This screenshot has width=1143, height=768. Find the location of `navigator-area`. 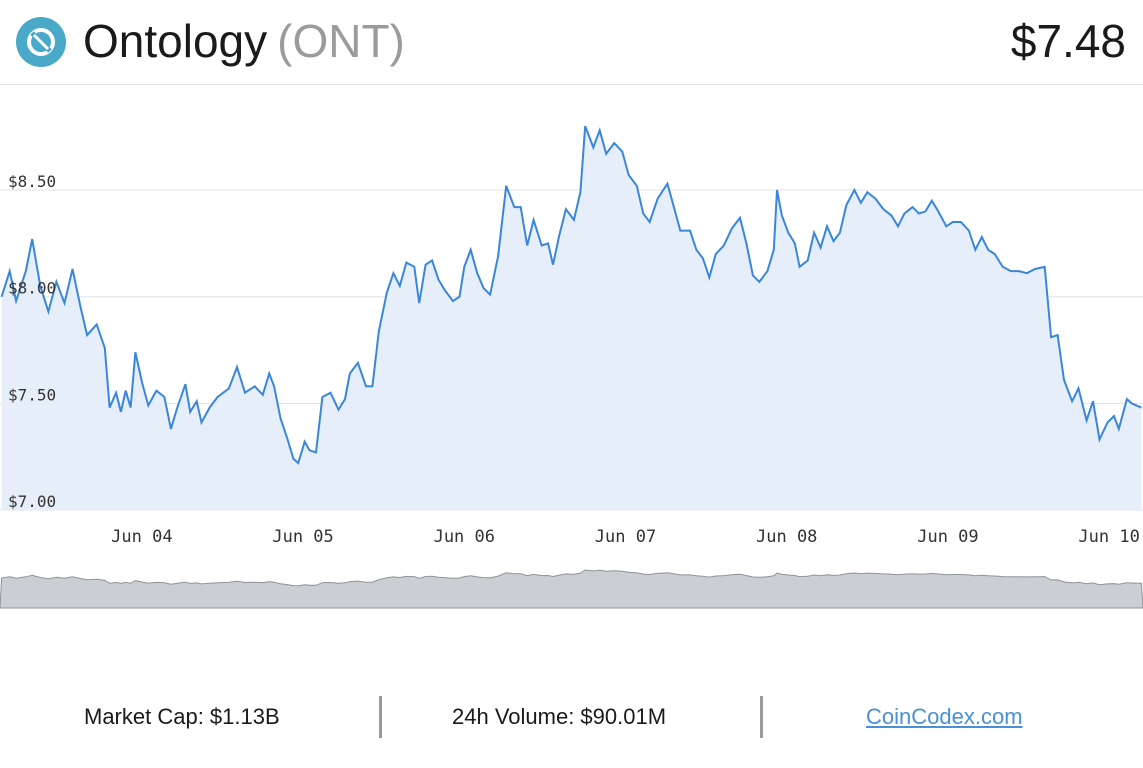

navigator-area is located at coordinates (571, 589).